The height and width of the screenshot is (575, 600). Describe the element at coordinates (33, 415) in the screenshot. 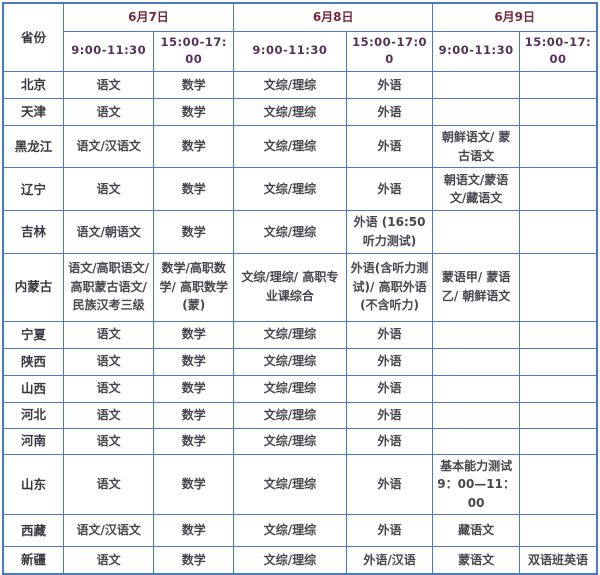

I see `province-cell: 河北` at that location.